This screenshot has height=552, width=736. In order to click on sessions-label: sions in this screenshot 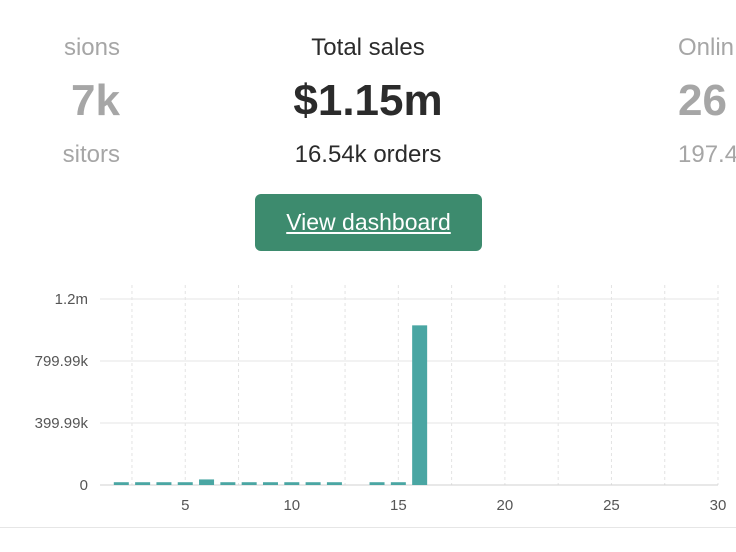, I will do `click(91, 47)`.